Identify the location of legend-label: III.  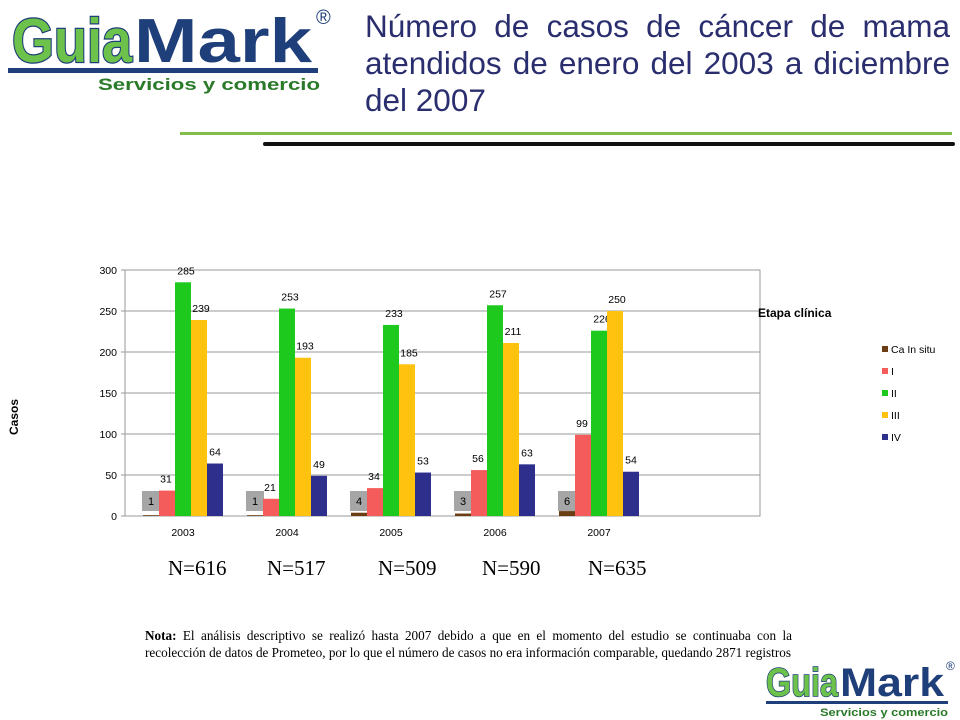
(895, 416).